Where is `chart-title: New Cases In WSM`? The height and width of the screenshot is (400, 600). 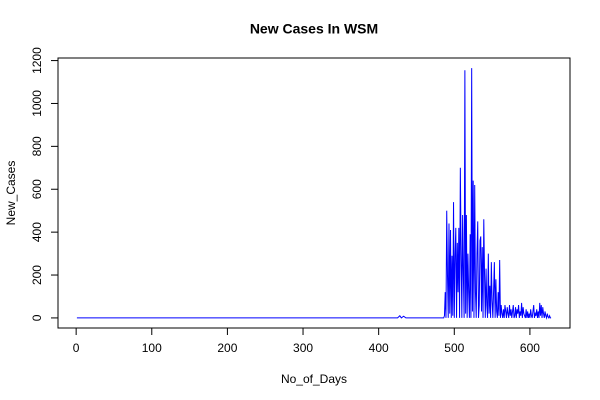
chart-title: New Cases In WSM is located at coordinates (314, 29).